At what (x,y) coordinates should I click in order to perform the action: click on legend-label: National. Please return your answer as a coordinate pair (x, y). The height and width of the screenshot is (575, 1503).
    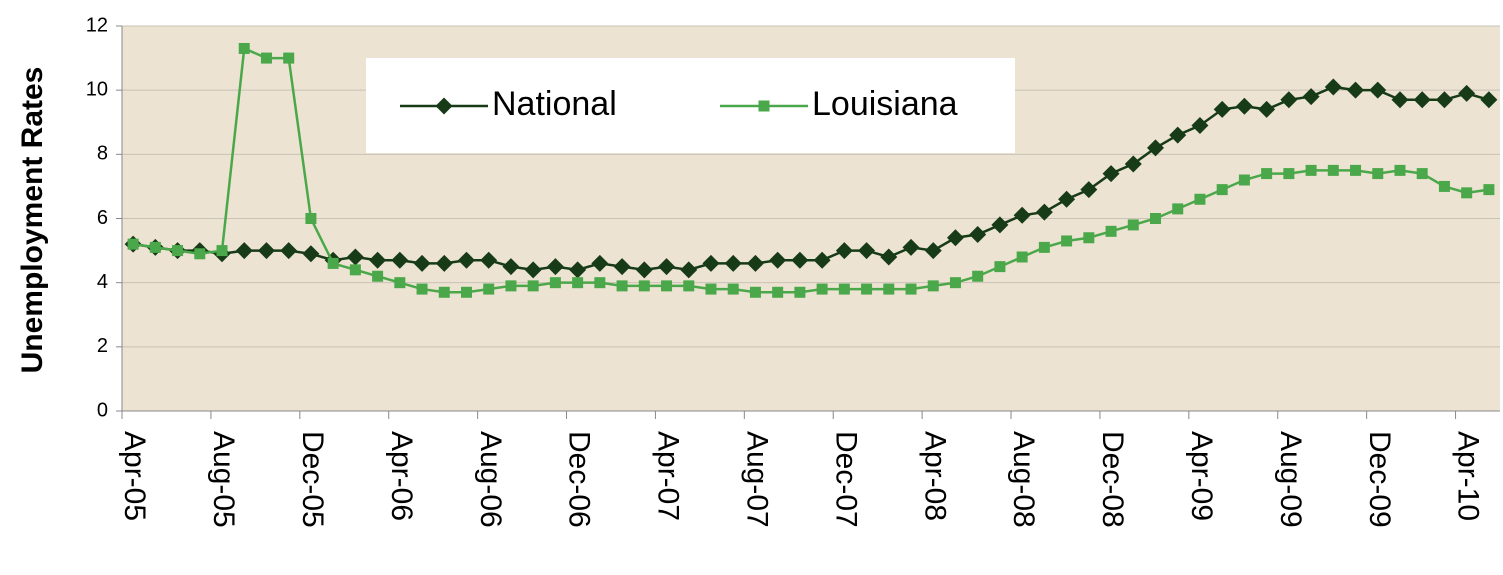
    Looking at the image, I should click on (554, 104).